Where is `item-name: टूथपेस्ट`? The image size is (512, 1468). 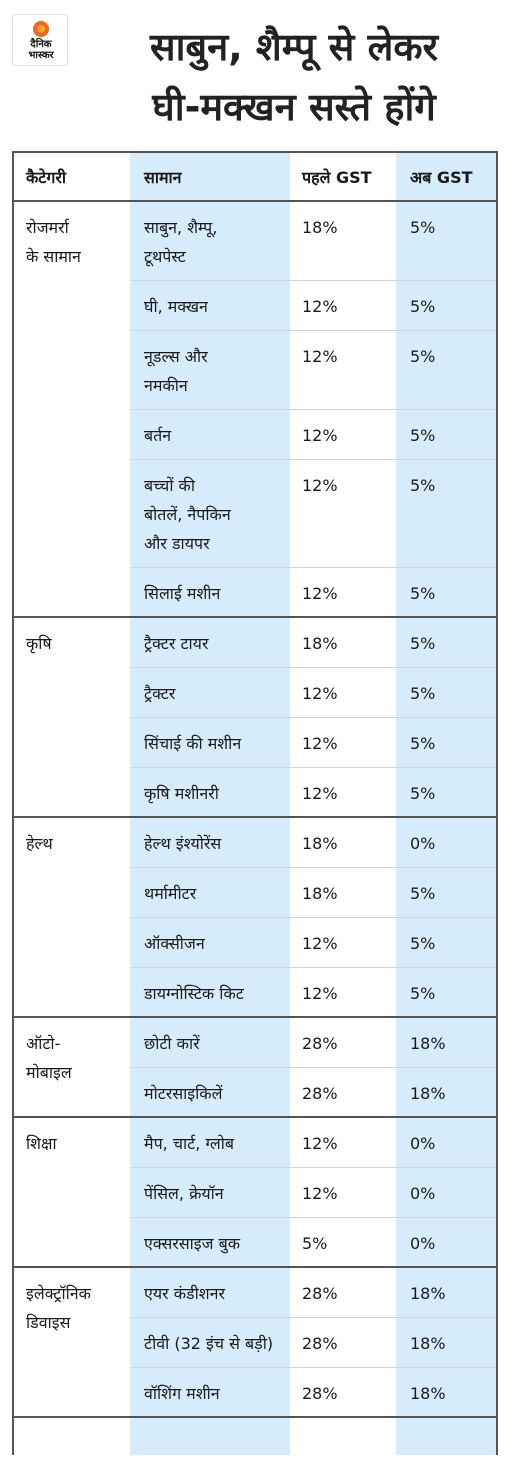 item-name: टूथपेस्ट is located at coordinates (165, 256).